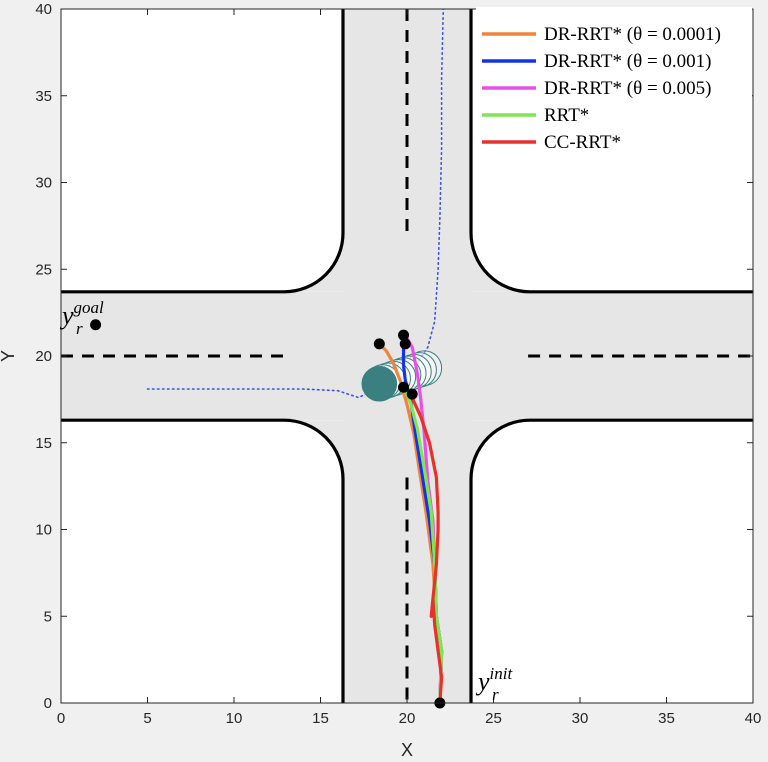 The image size is (768, 762). Describe the element at coordinates (566, 115) in the screenshot. I see `legend-label: RRT*` at that location.